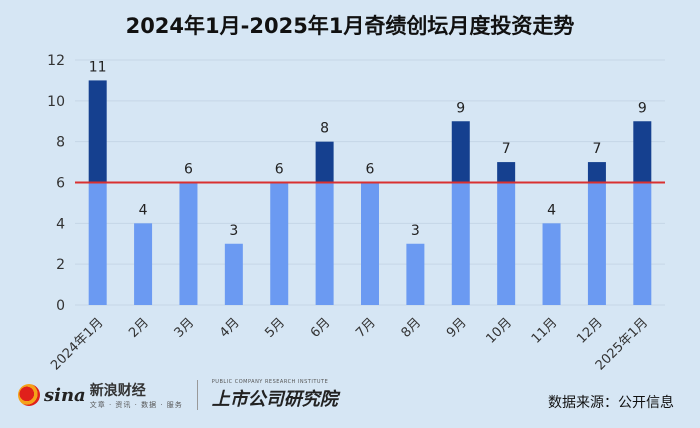 This screenshot has width=700, height=428. Describe the element at coordinates (185, 328) in the screenshot. I see `x-tick-label: 3月` at that location.